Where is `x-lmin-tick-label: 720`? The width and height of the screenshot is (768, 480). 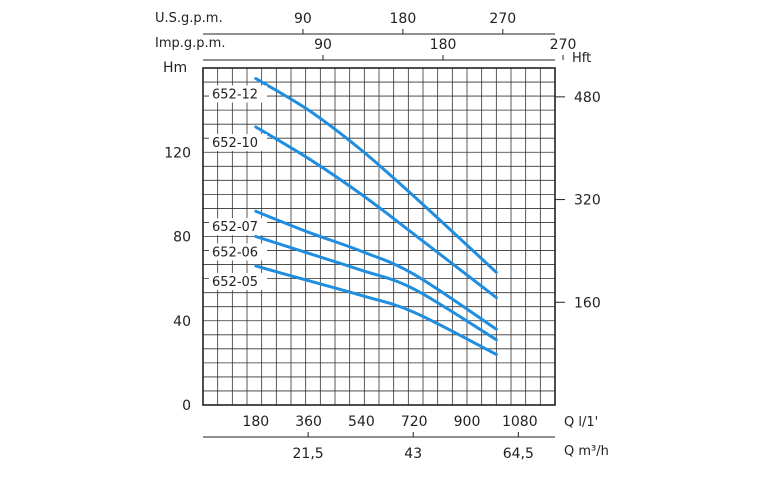
x-lmin-tick-label: 720 is located at coordinates (414, 422).